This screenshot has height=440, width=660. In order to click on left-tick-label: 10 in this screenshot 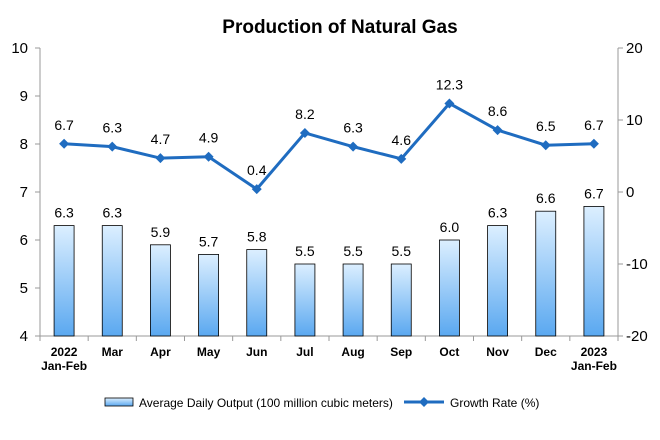, I will do `click(19, 48)`.